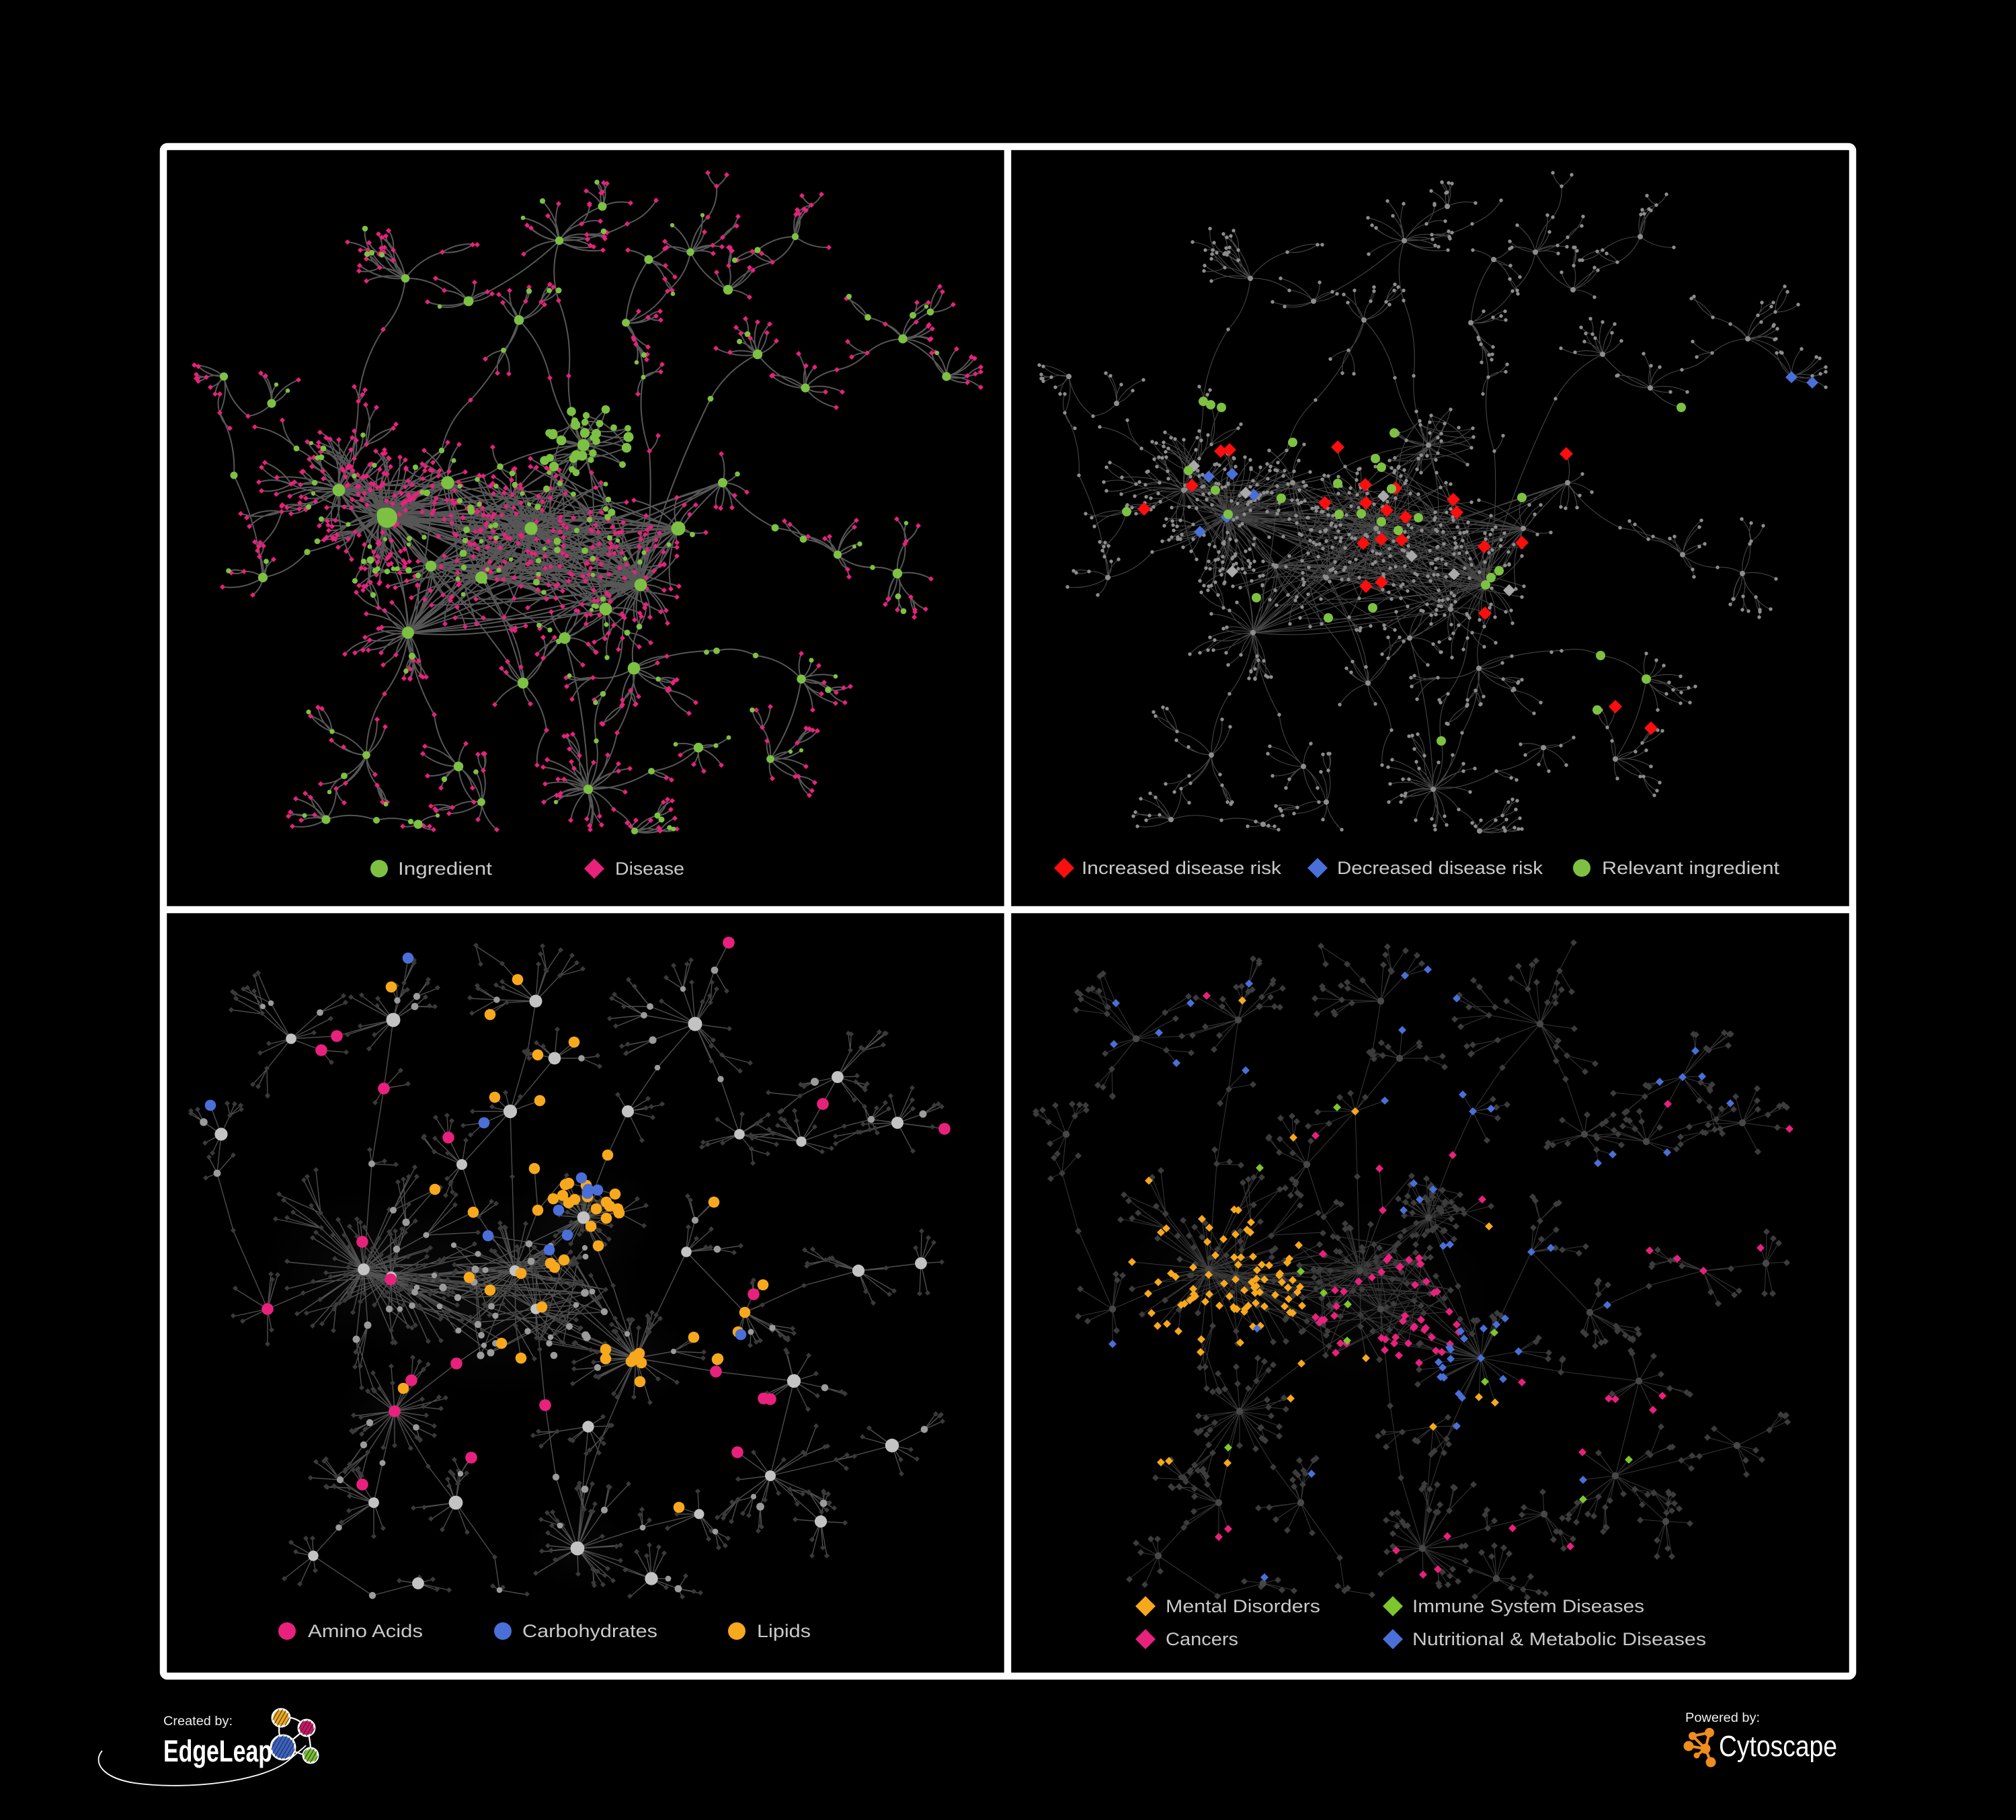 The height and width of the screenshot is (1820, 2016). What do you see at coordinates (1778, 1746) in the screenshot?
I see `svg-text: Cytoscape` at bounding box center [1778, 1746].